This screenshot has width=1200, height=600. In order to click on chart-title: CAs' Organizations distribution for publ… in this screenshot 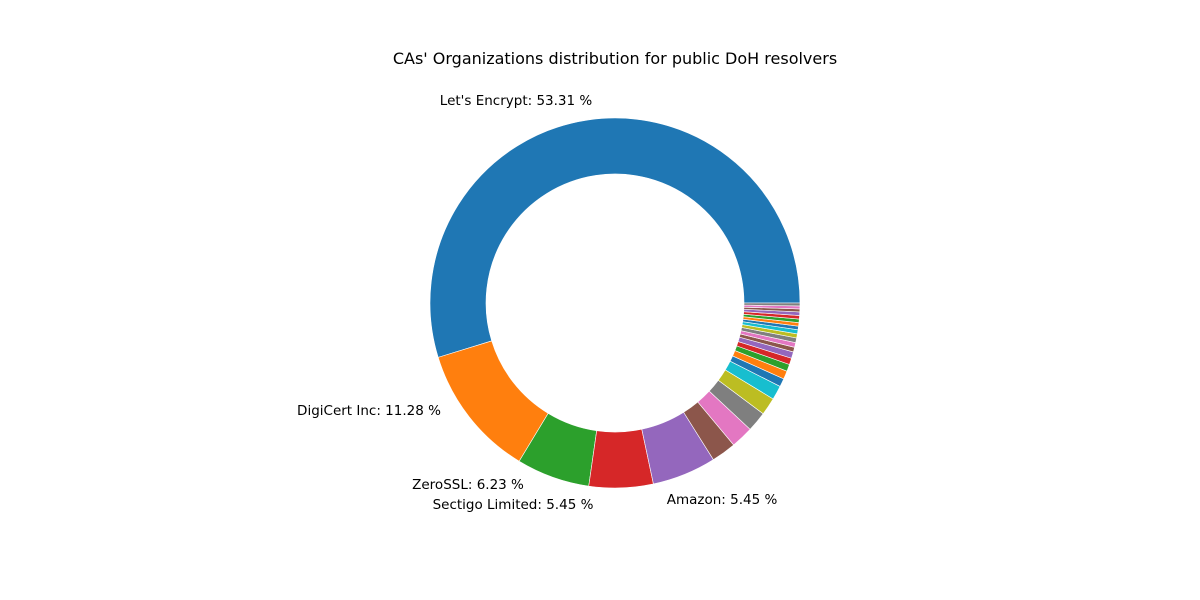, I will do `click(615, 58)`.